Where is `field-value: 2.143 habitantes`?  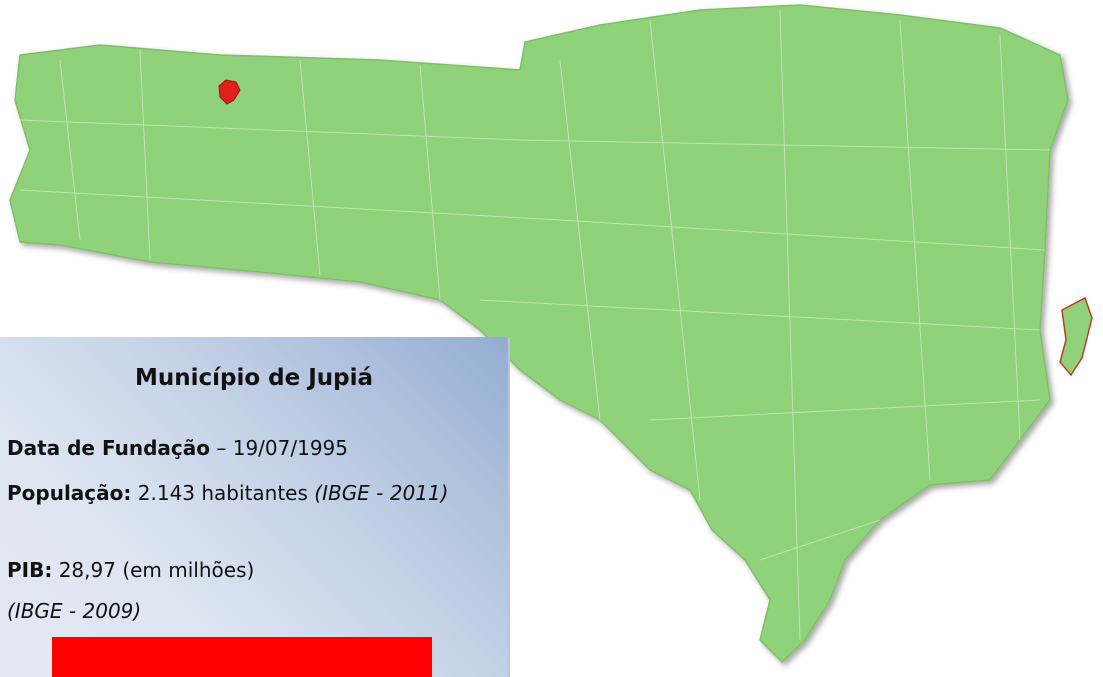
field-value: 2.143 habitantes is located at coordinates (222, 493).